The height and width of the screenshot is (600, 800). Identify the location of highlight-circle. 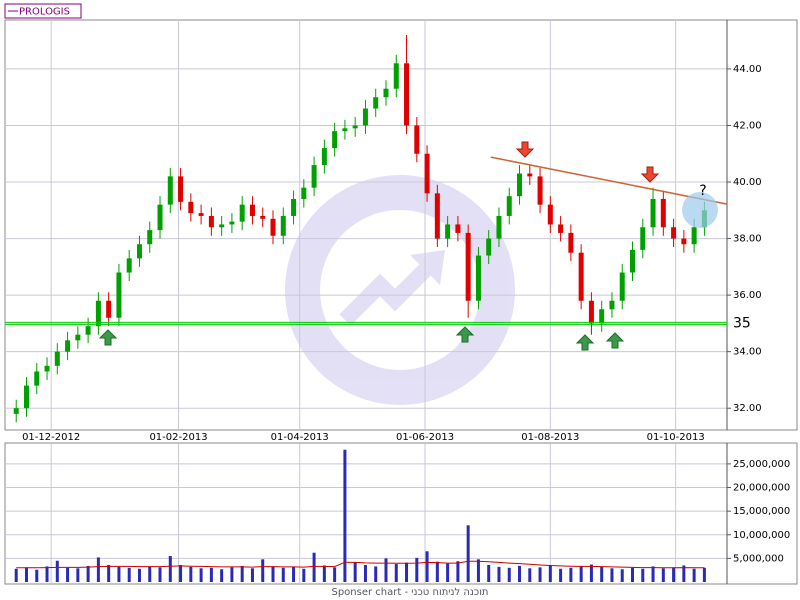
(700, 210).